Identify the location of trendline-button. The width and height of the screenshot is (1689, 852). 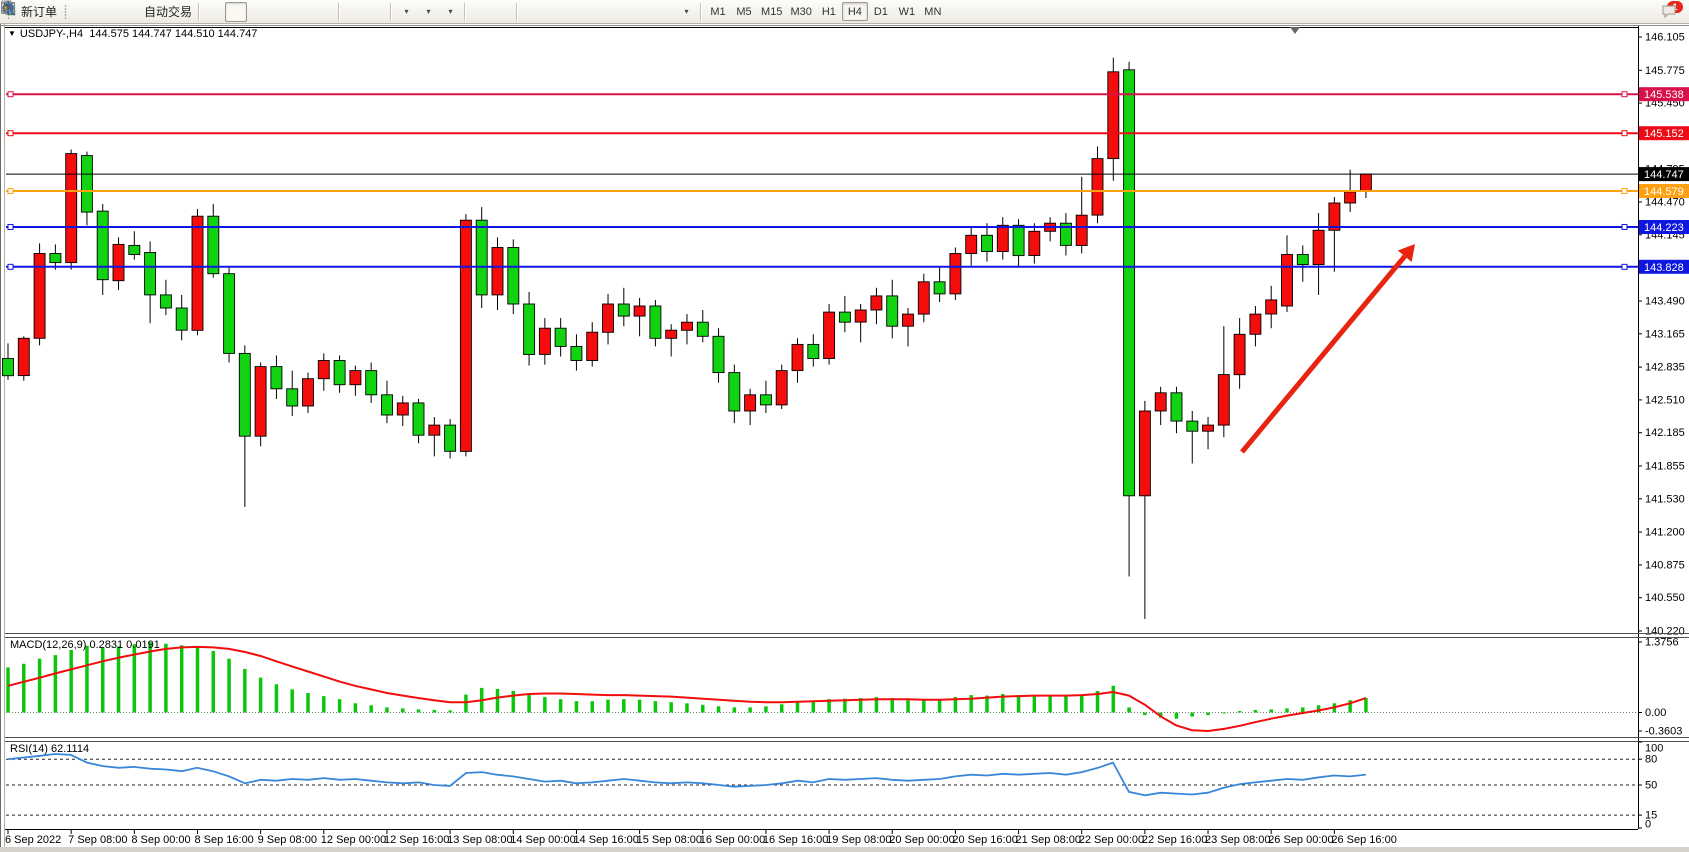
(294, 12).